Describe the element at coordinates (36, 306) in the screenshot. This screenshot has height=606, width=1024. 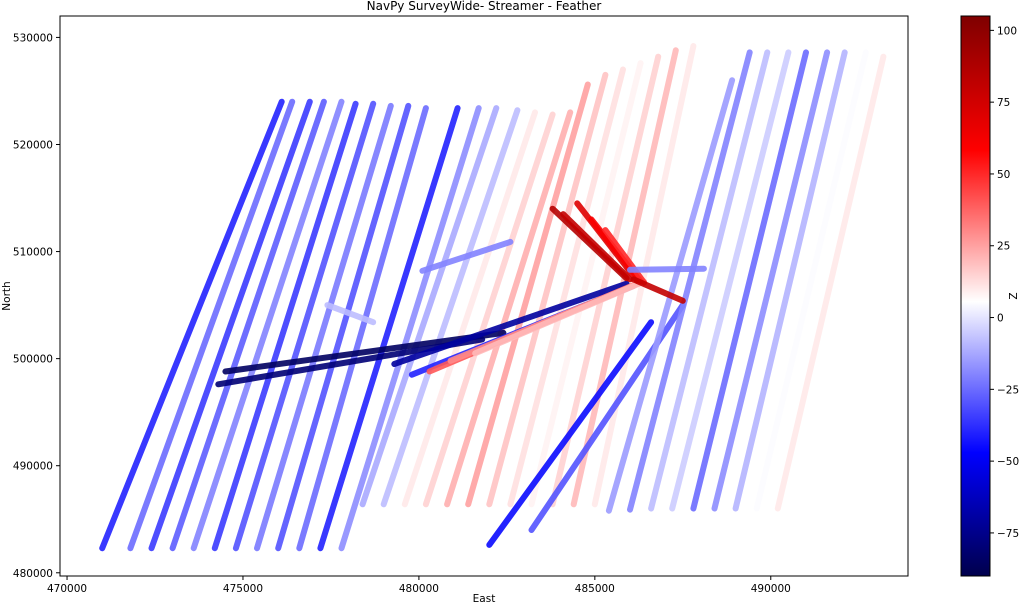
I see `y-axis: 480000 490000 500000 510000 520000 530000` at that location.